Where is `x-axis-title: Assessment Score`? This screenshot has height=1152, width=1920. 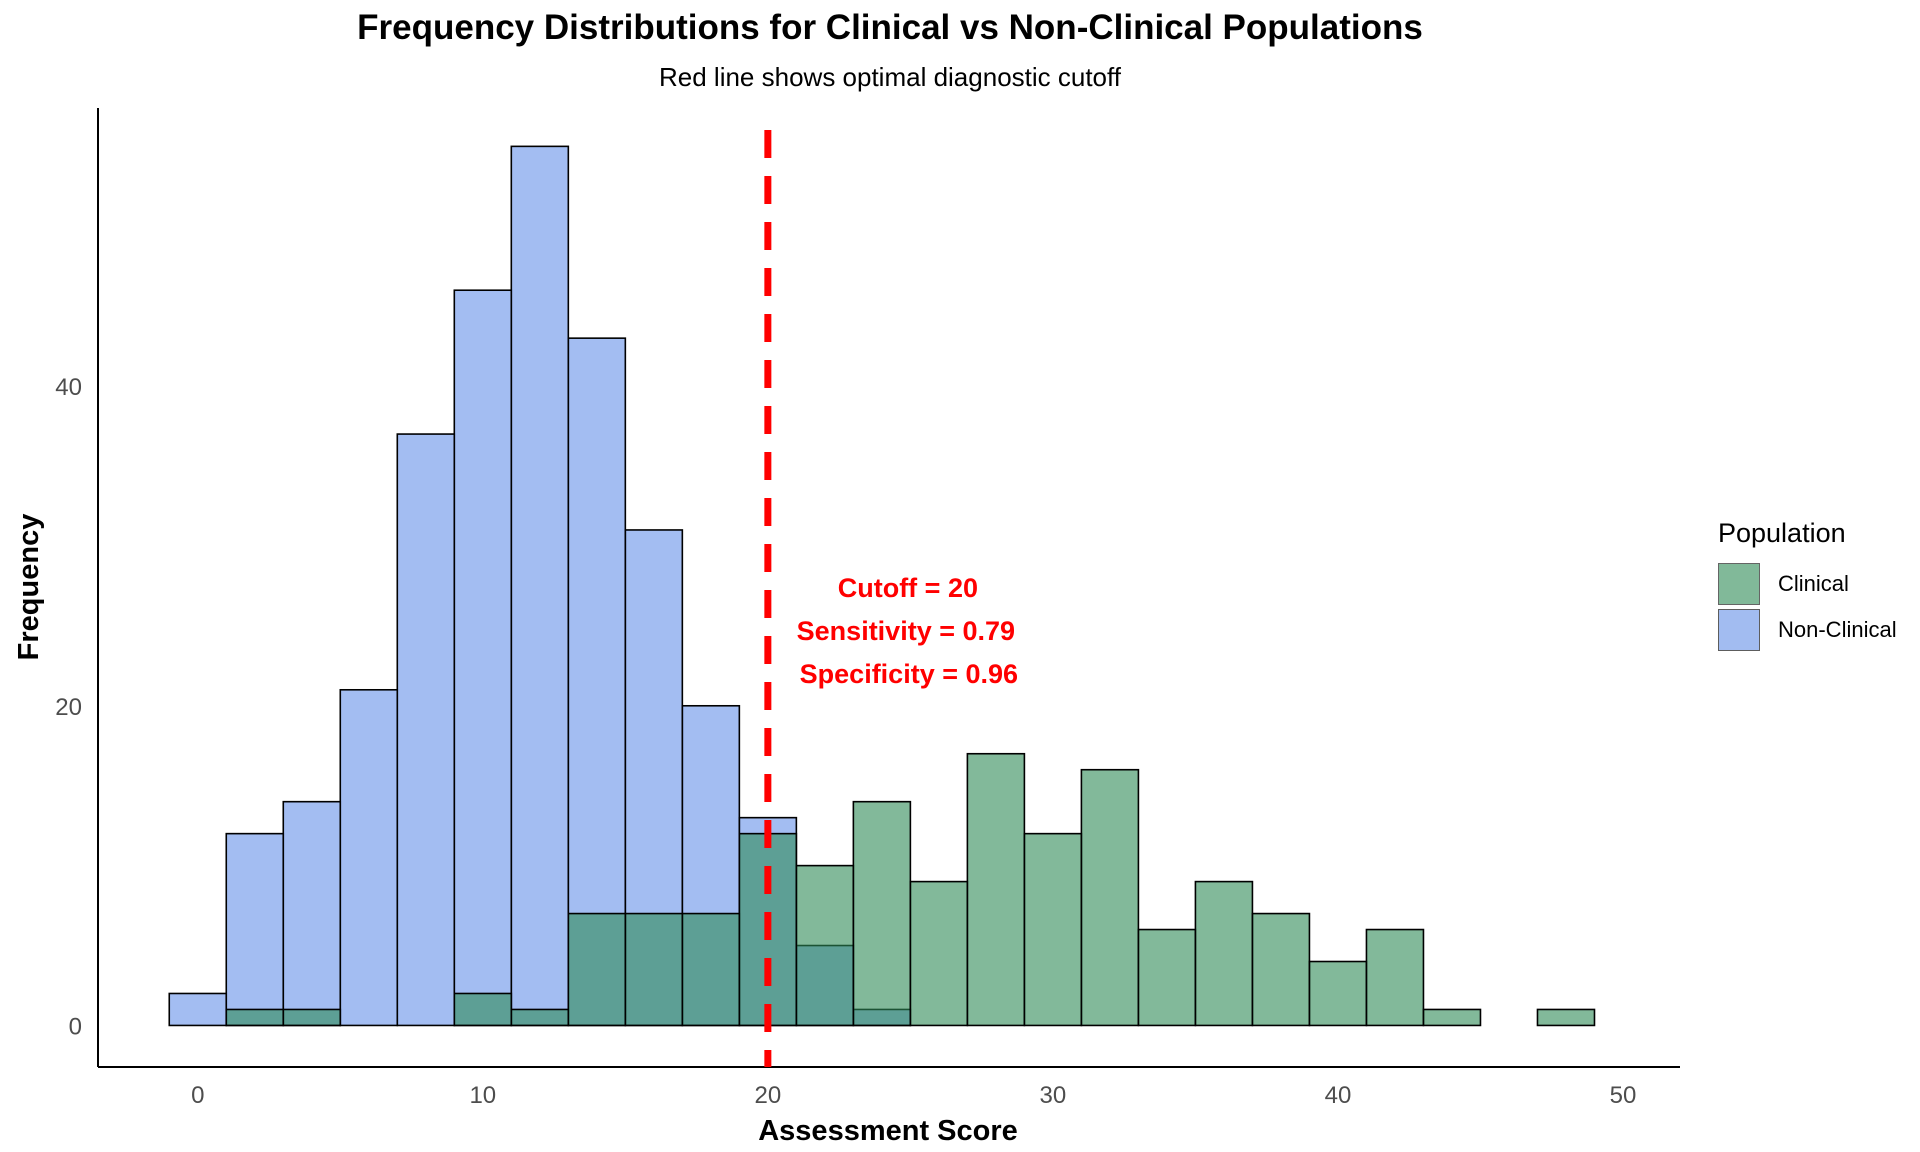
x-axis-title: Assessment Score is located at coordinates (888, 1131).